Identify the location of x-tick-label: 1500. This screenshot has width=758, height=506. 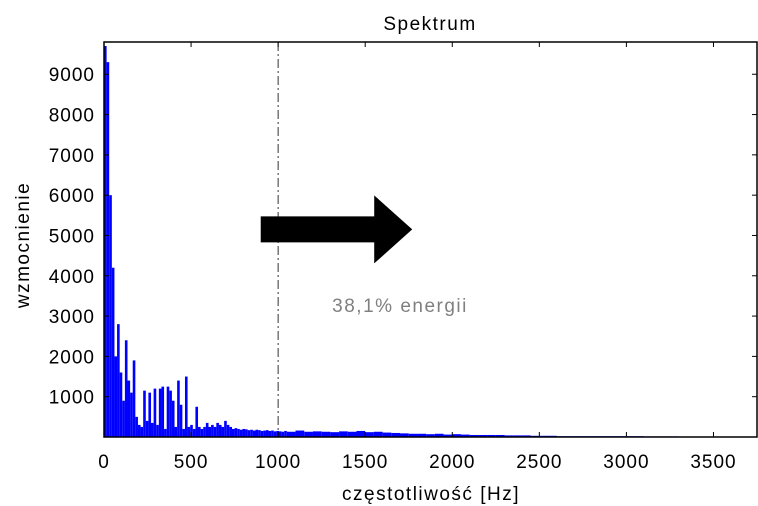
(365, 462).